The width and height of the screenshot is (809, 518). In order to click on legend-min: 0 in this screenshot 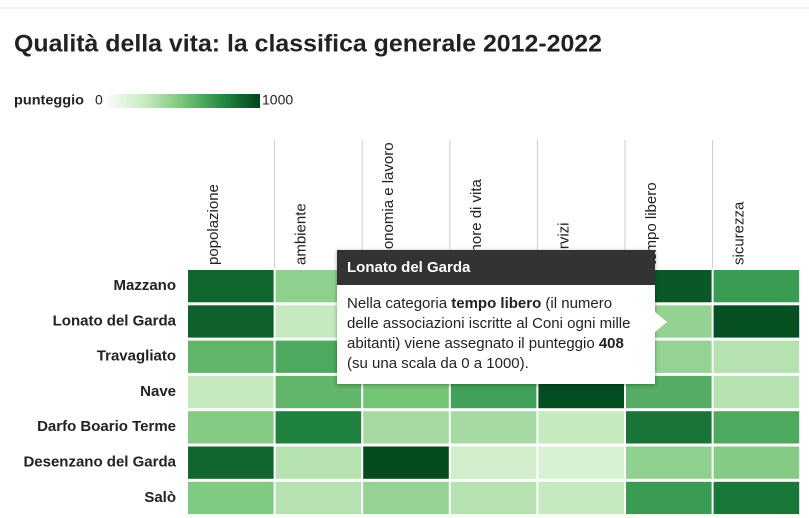, I will do `click(99, 100)`.